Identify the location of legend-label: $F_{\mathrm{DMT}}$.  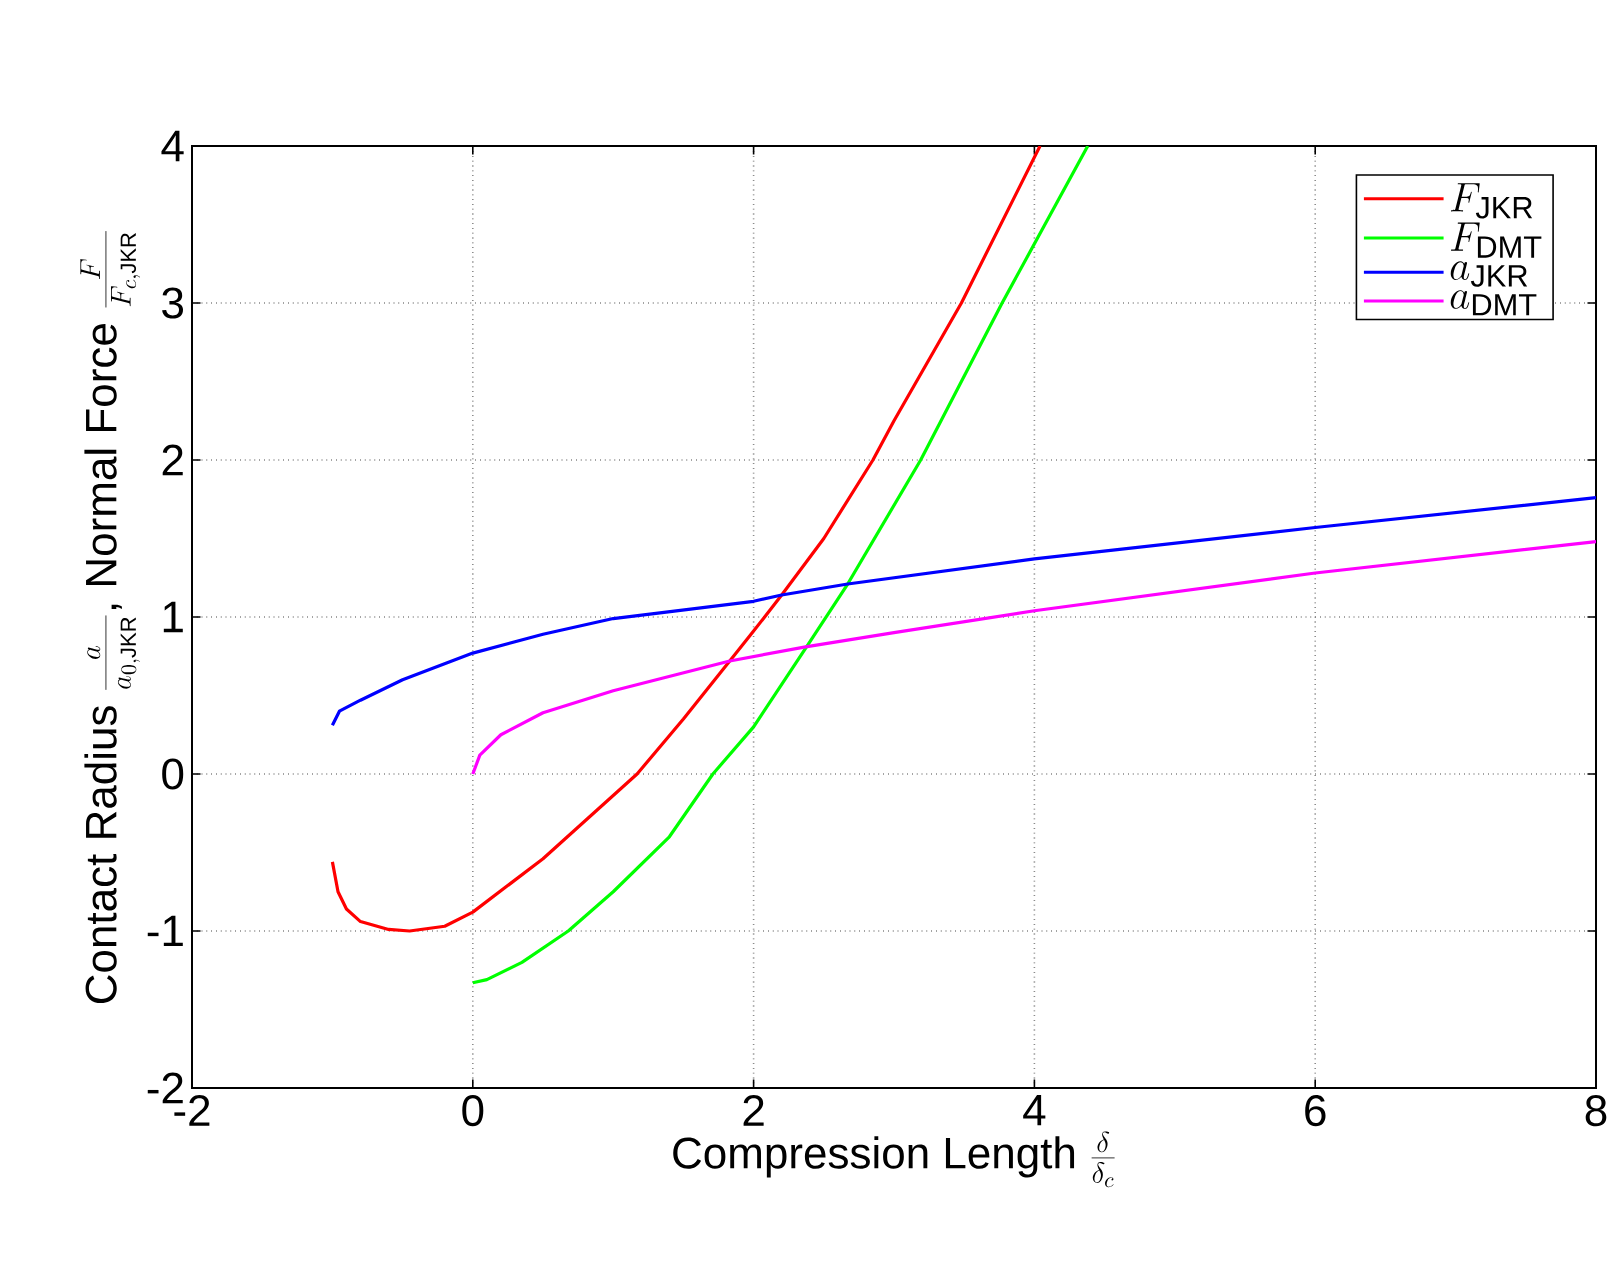
(1496, 240).